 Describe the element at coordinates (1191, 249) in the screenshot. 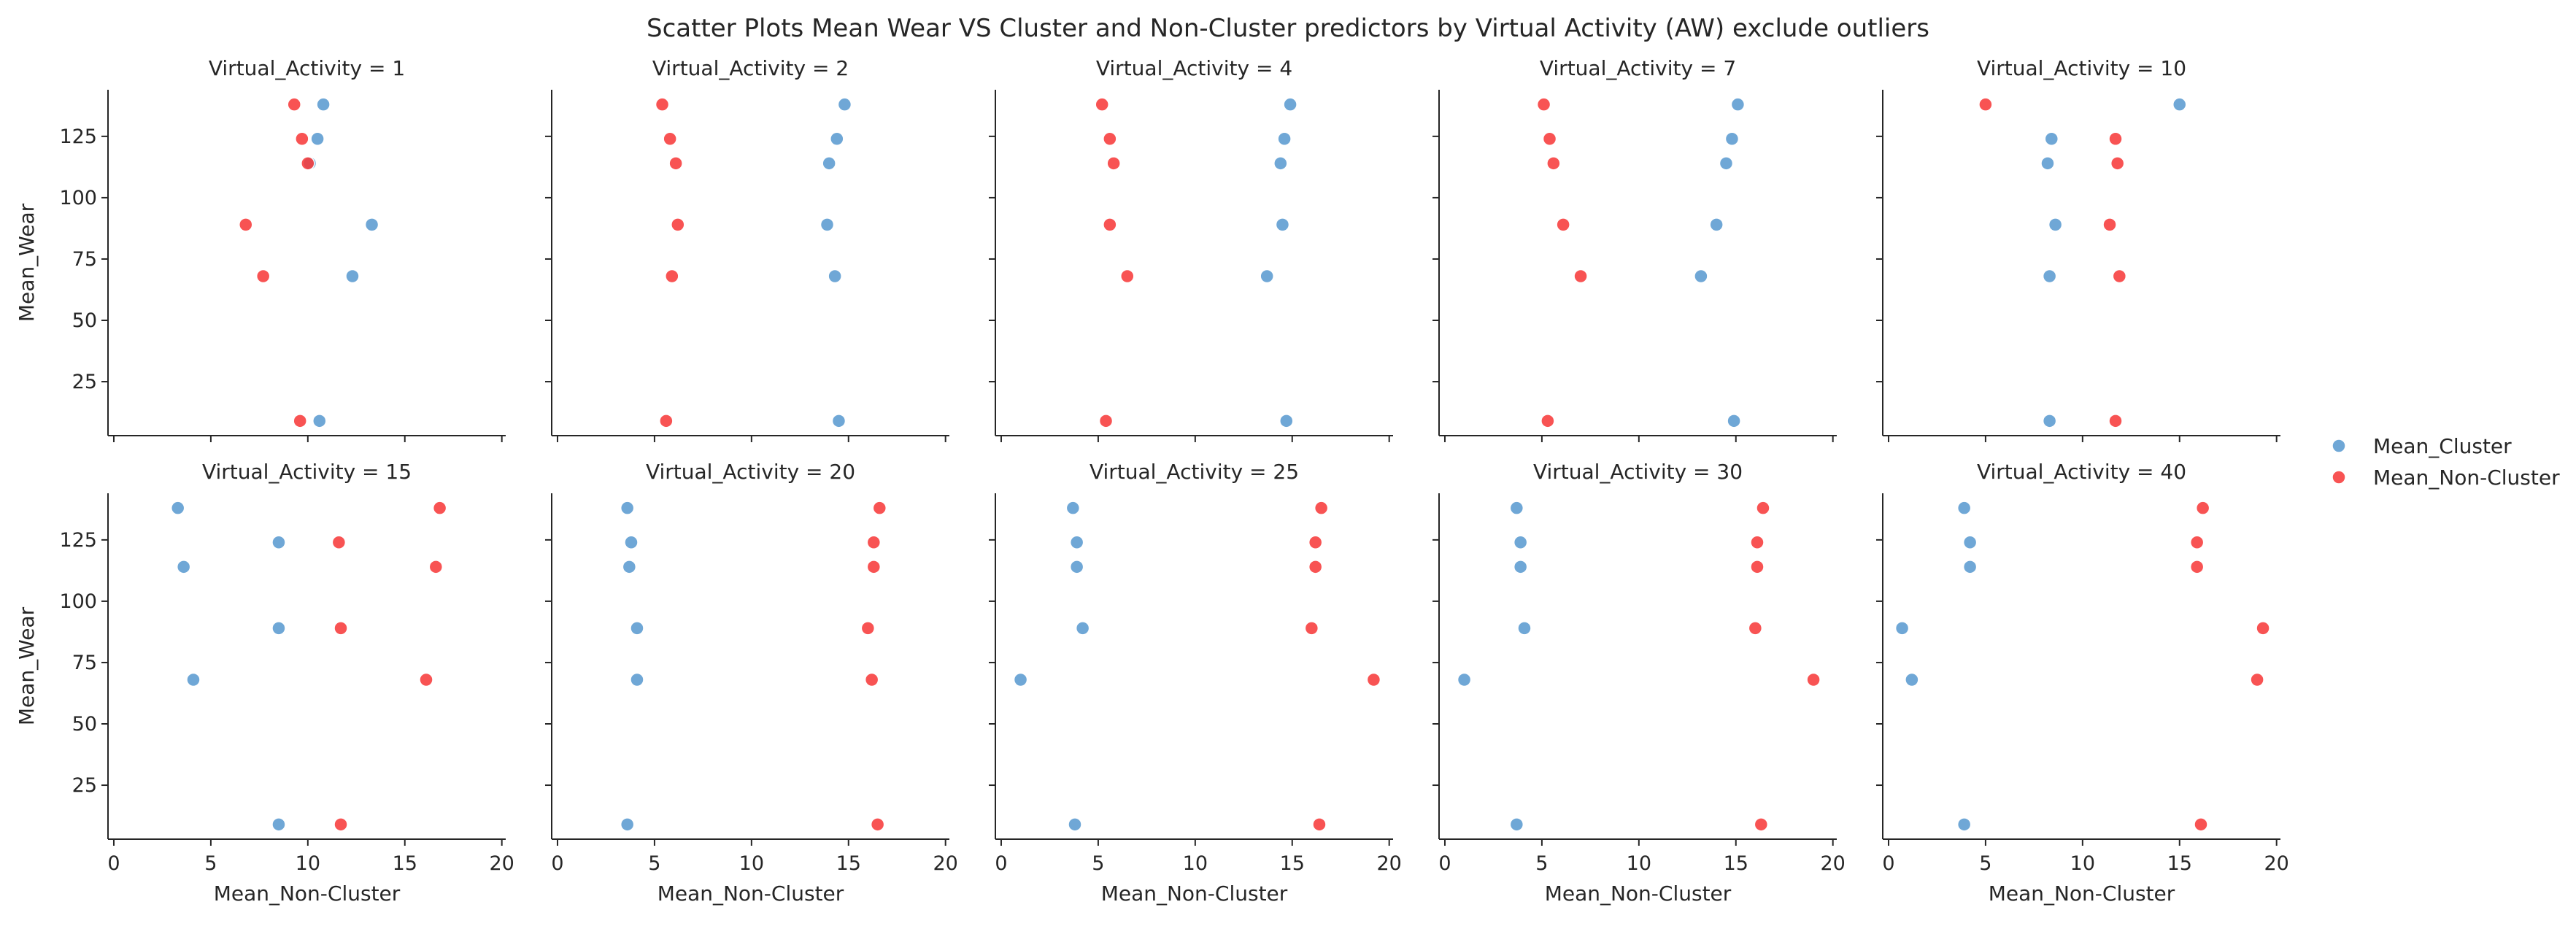

I see `facet-panel: Virtual_Activity = 4` at that location.